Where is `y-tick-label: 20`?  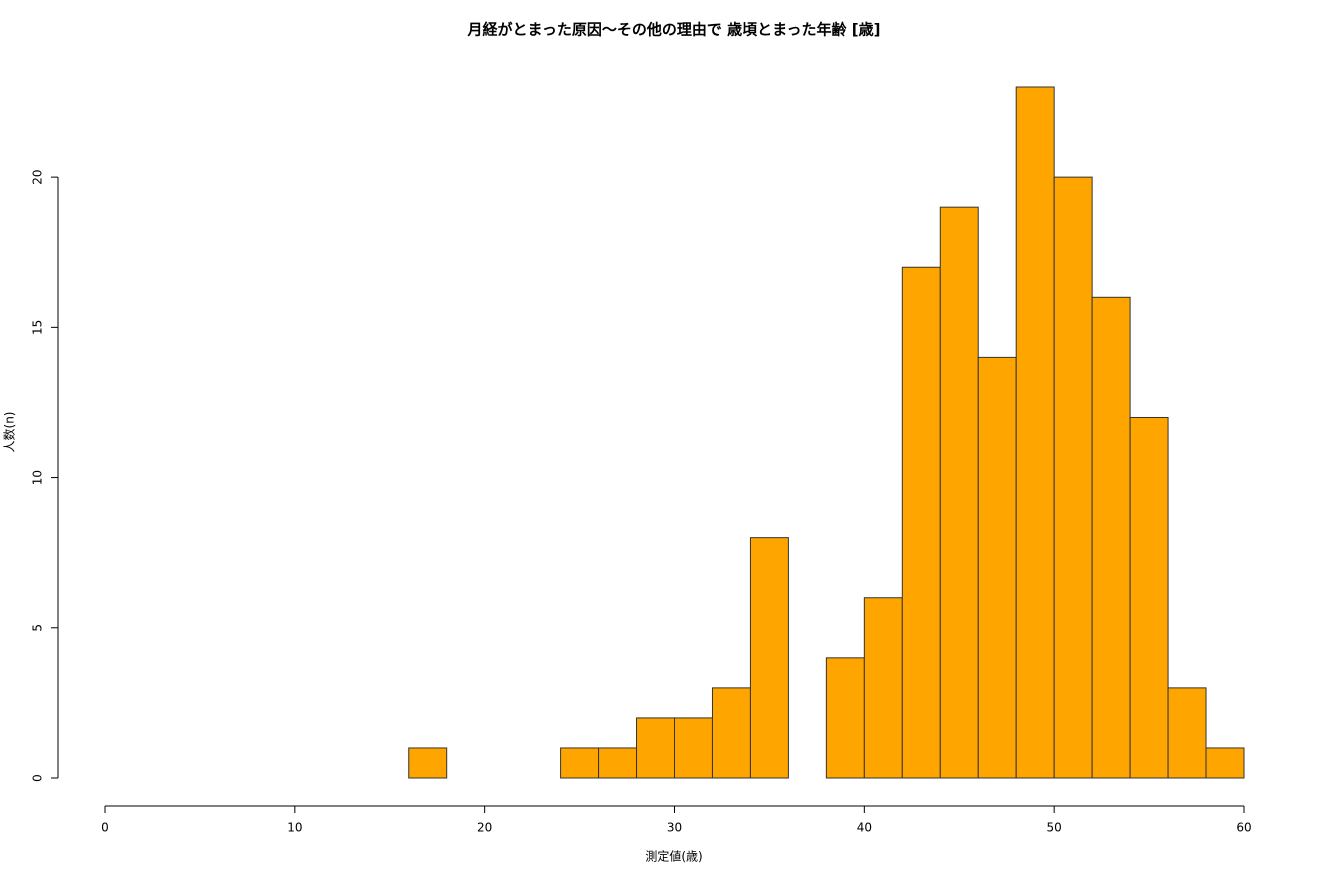 y-tick-label: 20 is located at coordinates (38, 176).